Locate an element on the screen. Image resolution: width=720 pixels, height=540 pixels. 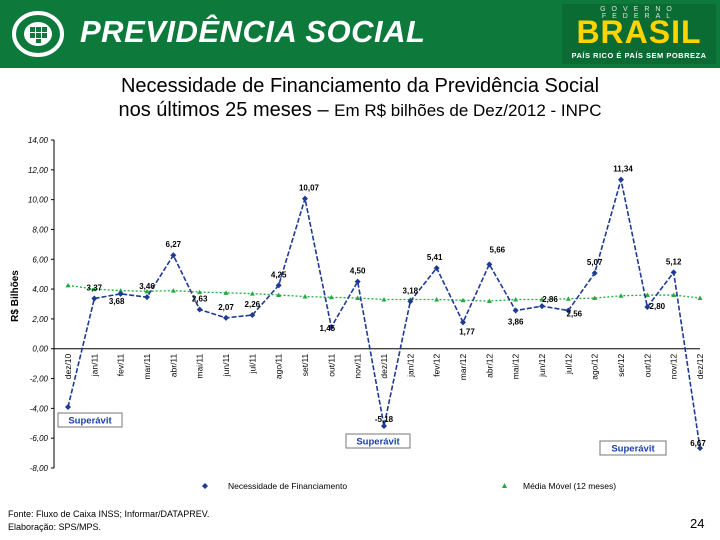
x-tick-label: abr/12 is located at coordinates (489, 365).